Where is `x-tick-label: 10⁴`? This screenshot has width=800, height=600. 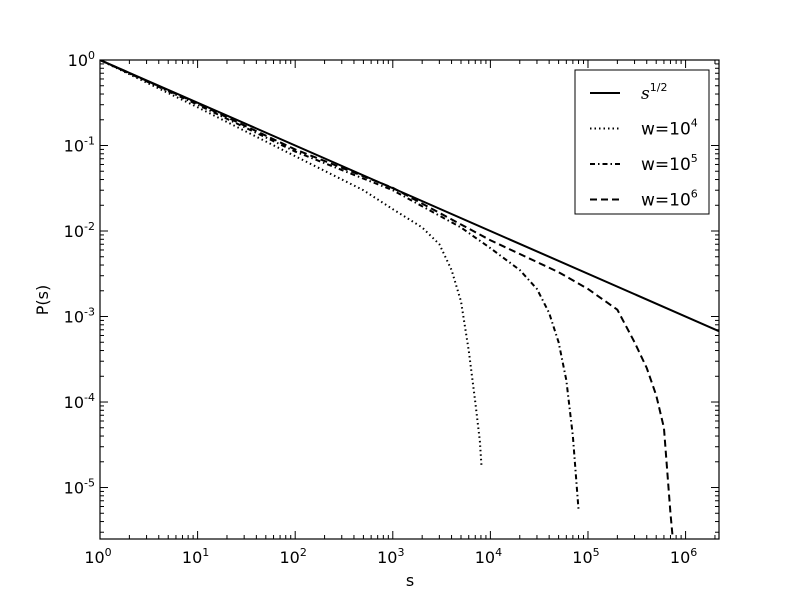
x-tick-label: 10⁴ is located at coordinates (488, 556).